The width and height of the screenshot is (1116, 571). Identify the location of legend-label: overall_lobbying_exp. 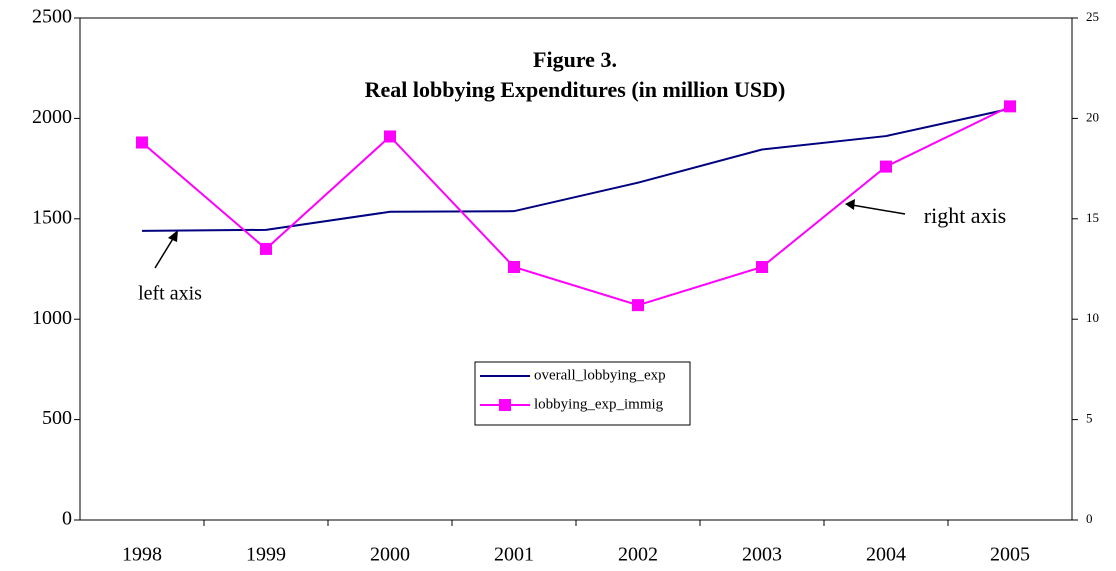
(600, 375).